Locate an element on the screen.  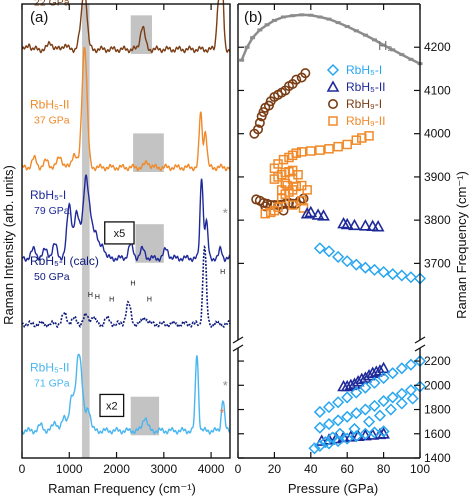
series-pressure: 50 GPa is located at coordinates (52, 277).